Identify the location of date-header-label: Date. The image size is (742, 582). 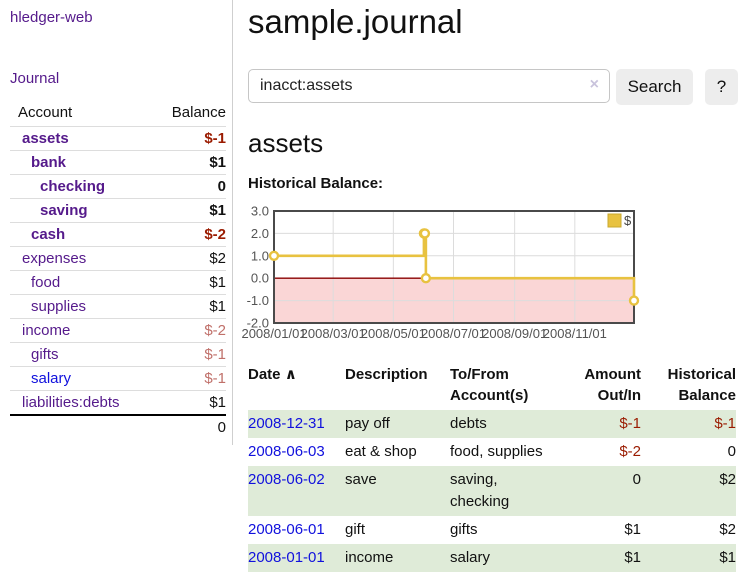
(264, 374).